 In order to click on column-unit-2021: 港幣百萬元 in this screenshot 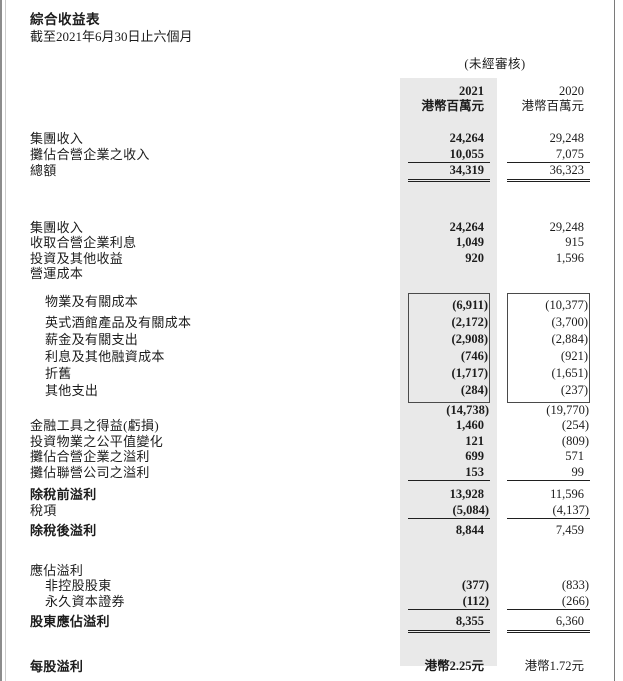, I will do `click(452, 106)`.